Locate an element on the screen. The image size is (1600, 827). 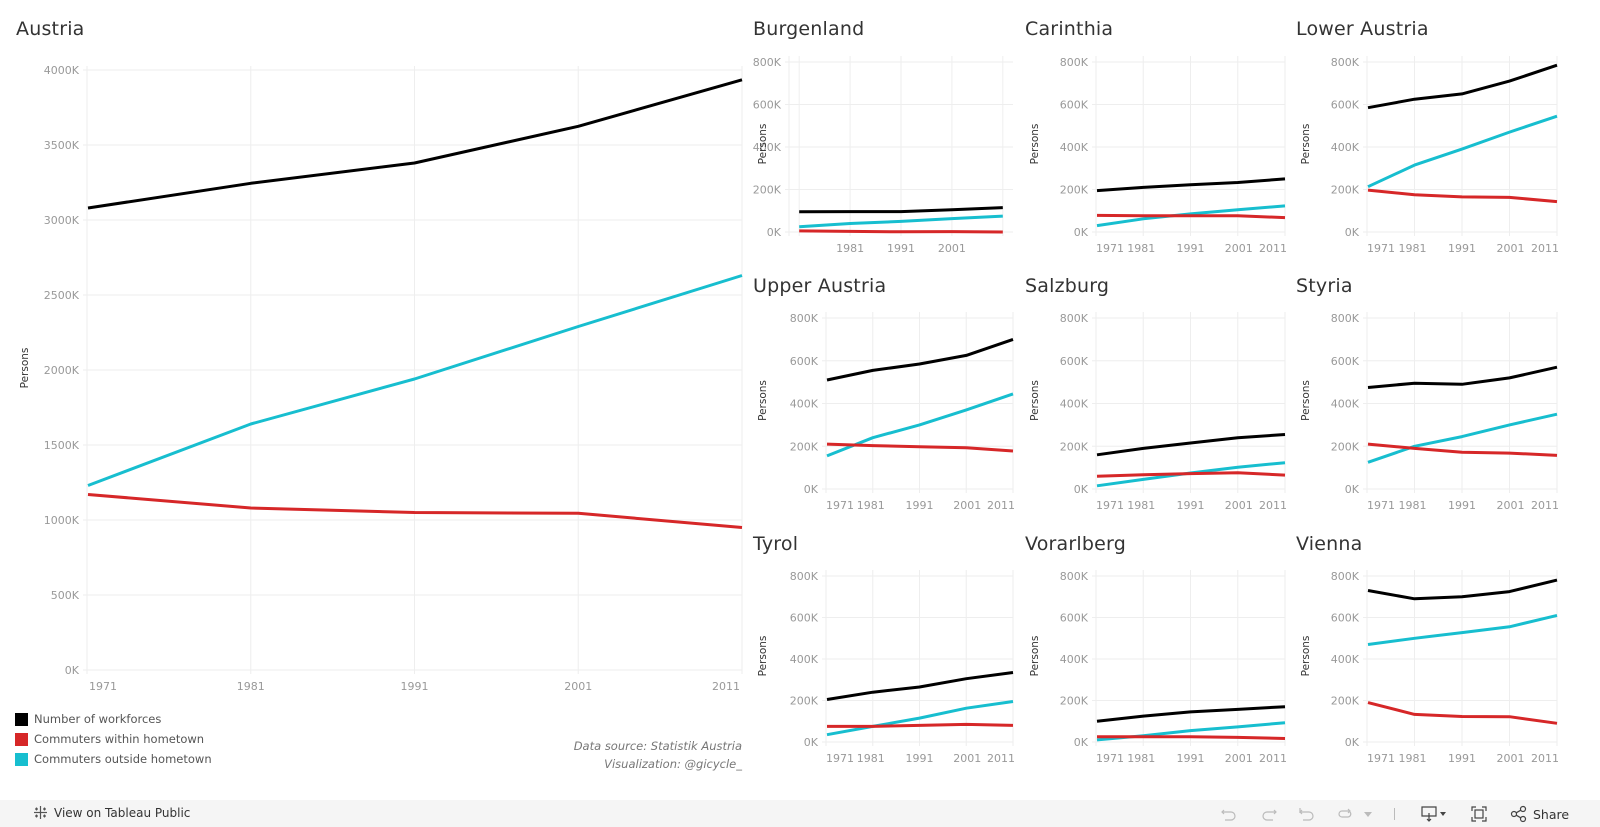
share-button: Share is located at coordinates (1539, 814).